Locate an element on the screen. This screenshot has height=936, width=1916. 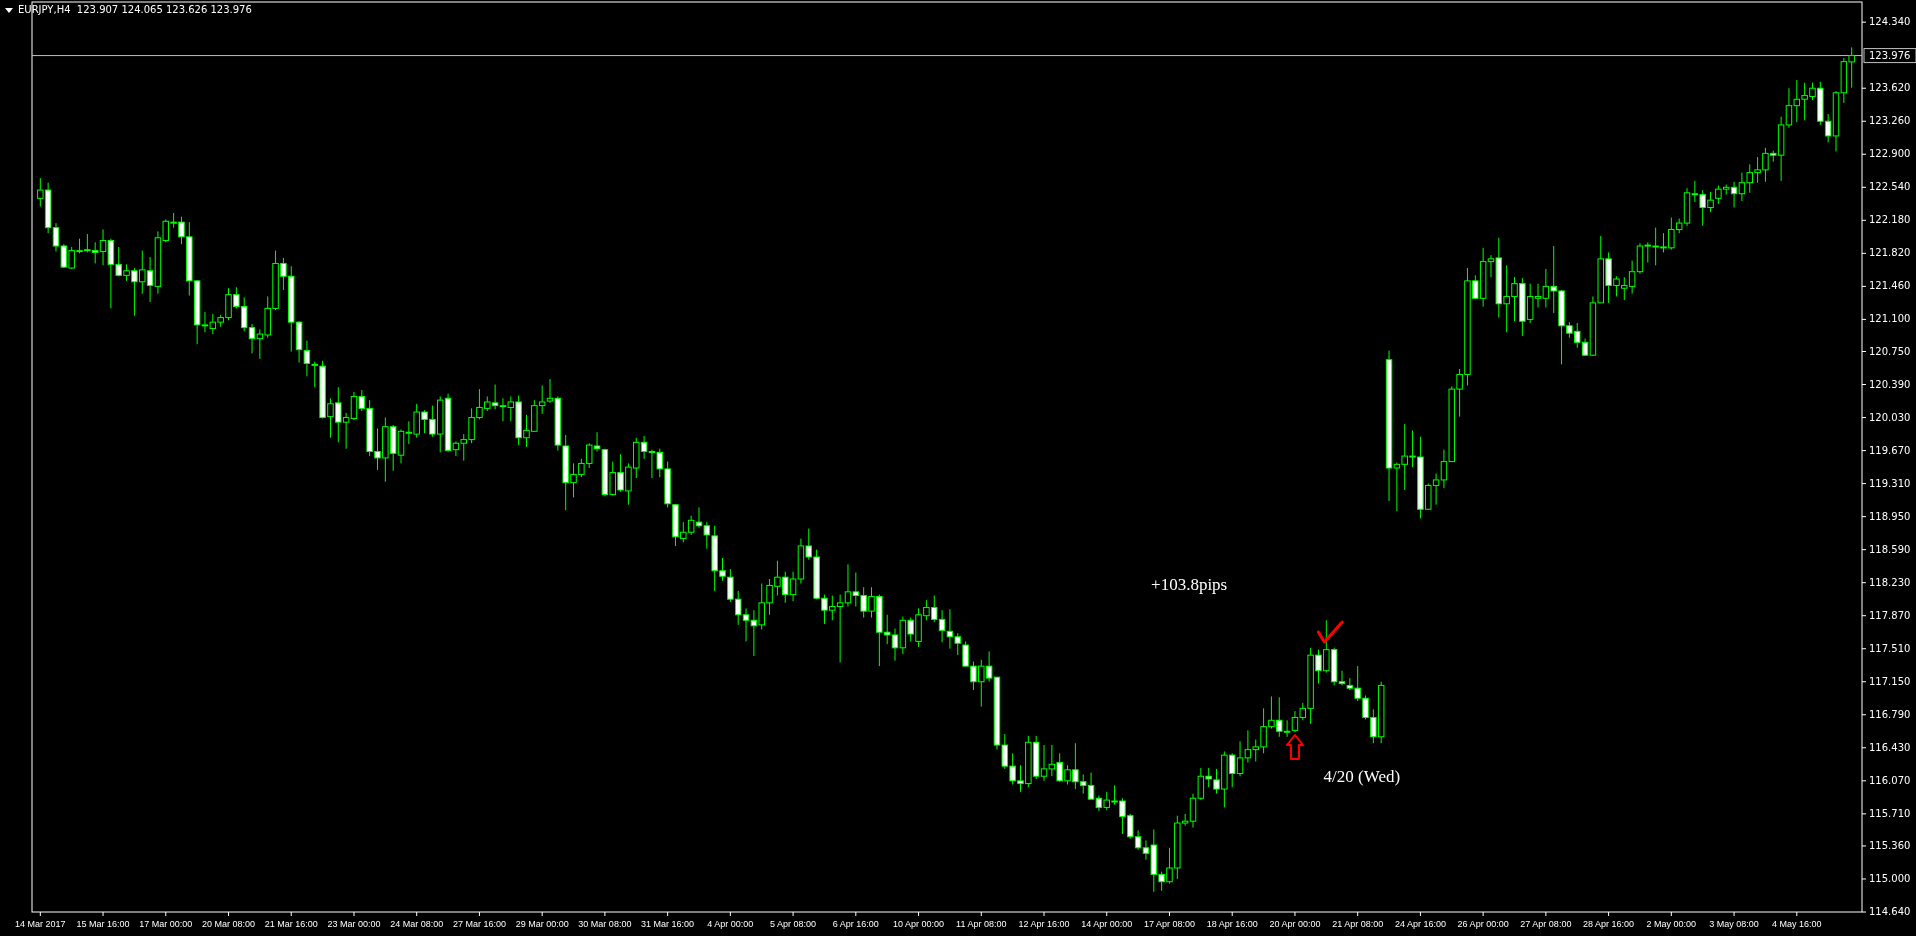
x-tick-label: 20 Apr 00:00 is located at coordinates (1295, 924).